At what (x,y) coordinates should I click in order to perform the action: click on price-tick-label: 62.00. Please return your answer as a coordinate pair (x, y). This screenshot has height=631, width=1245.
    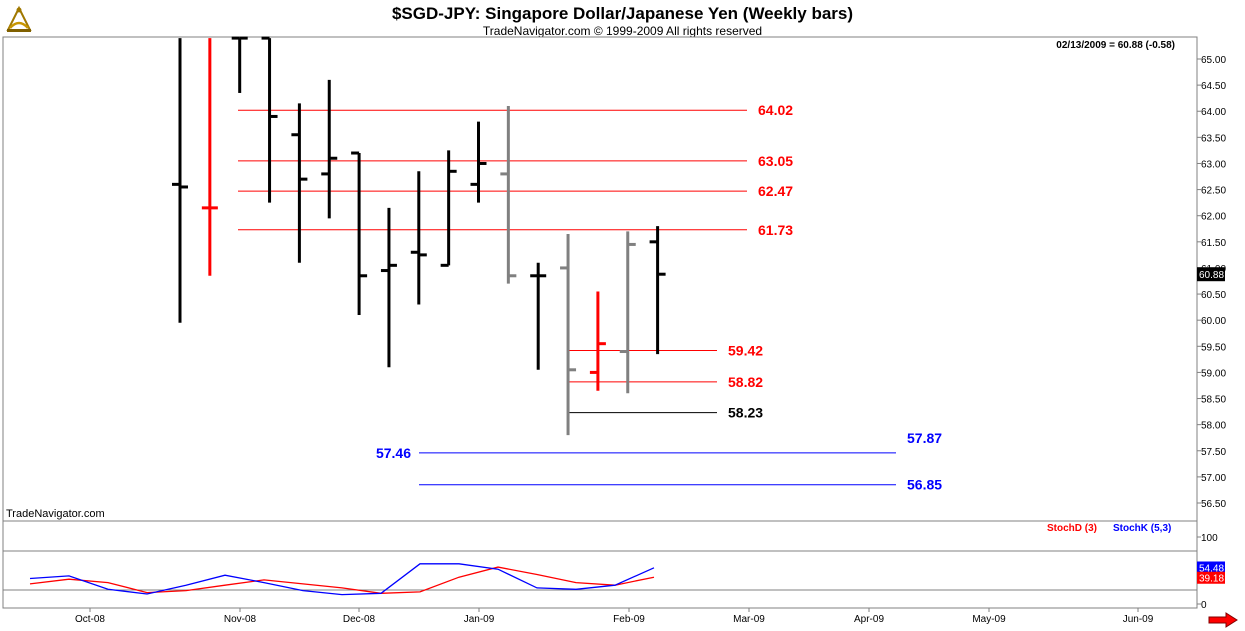
    Looking at the image, I should click on (1213, 217).